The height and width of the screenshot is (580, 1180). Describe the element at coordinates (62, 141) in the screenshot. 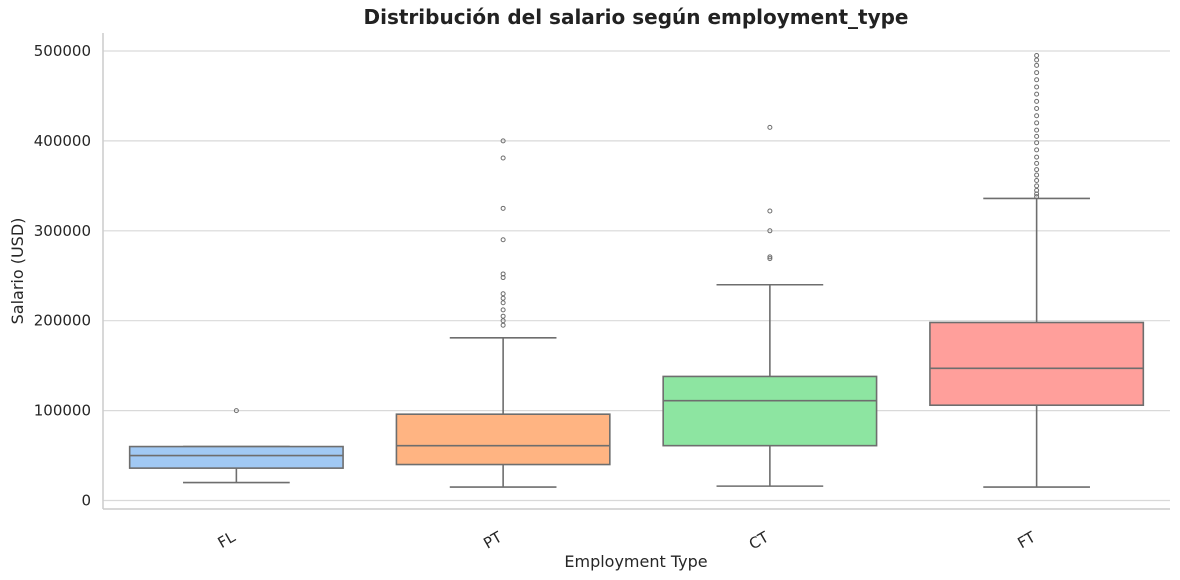

I see `y-tick-label: 400000` at that location.